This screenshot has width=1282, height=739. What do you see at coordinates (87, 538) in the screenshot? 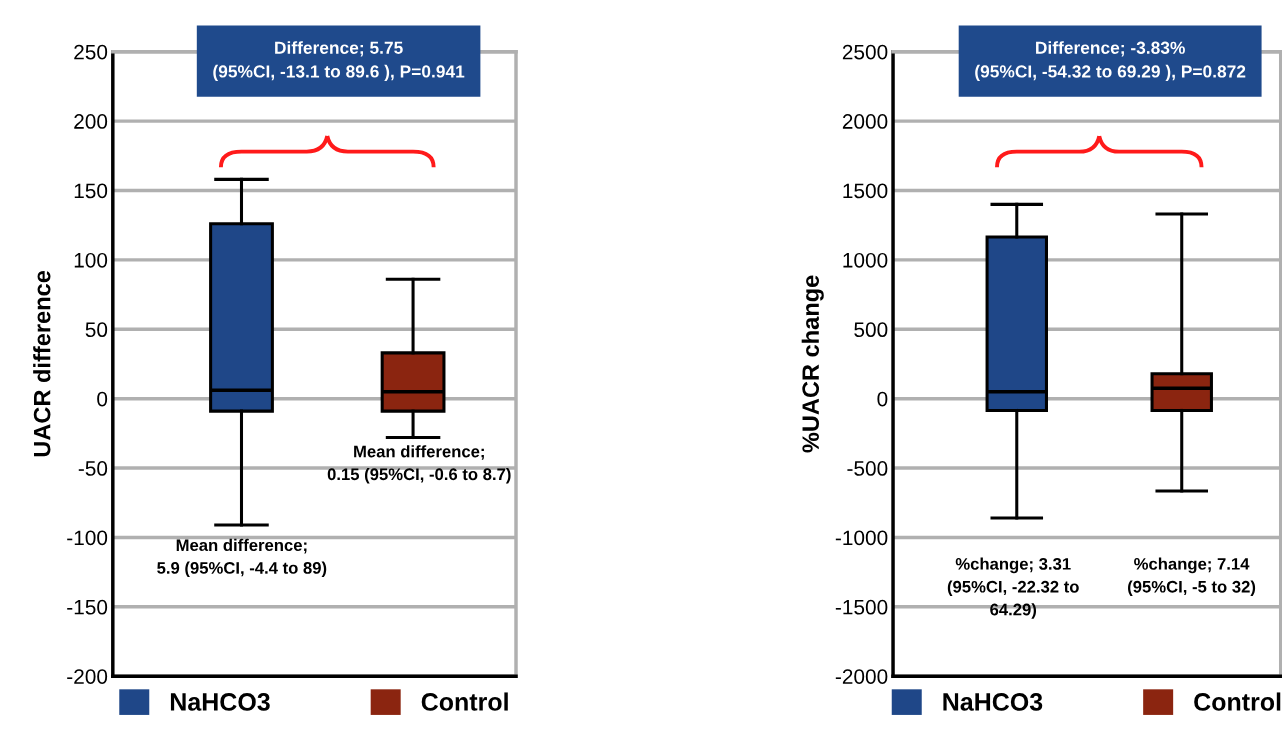
I see `y-tick-label: -100` at bounding box center [87, 538].